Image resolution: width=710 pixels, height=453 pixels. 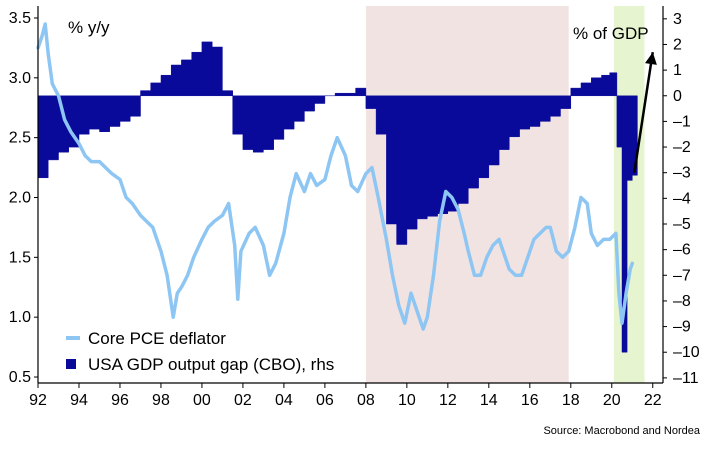 What do you see at coordinates (89, 27) in the screenshot?
I see `left-axis-unit: % y/y` at bounding box center [89, 27].